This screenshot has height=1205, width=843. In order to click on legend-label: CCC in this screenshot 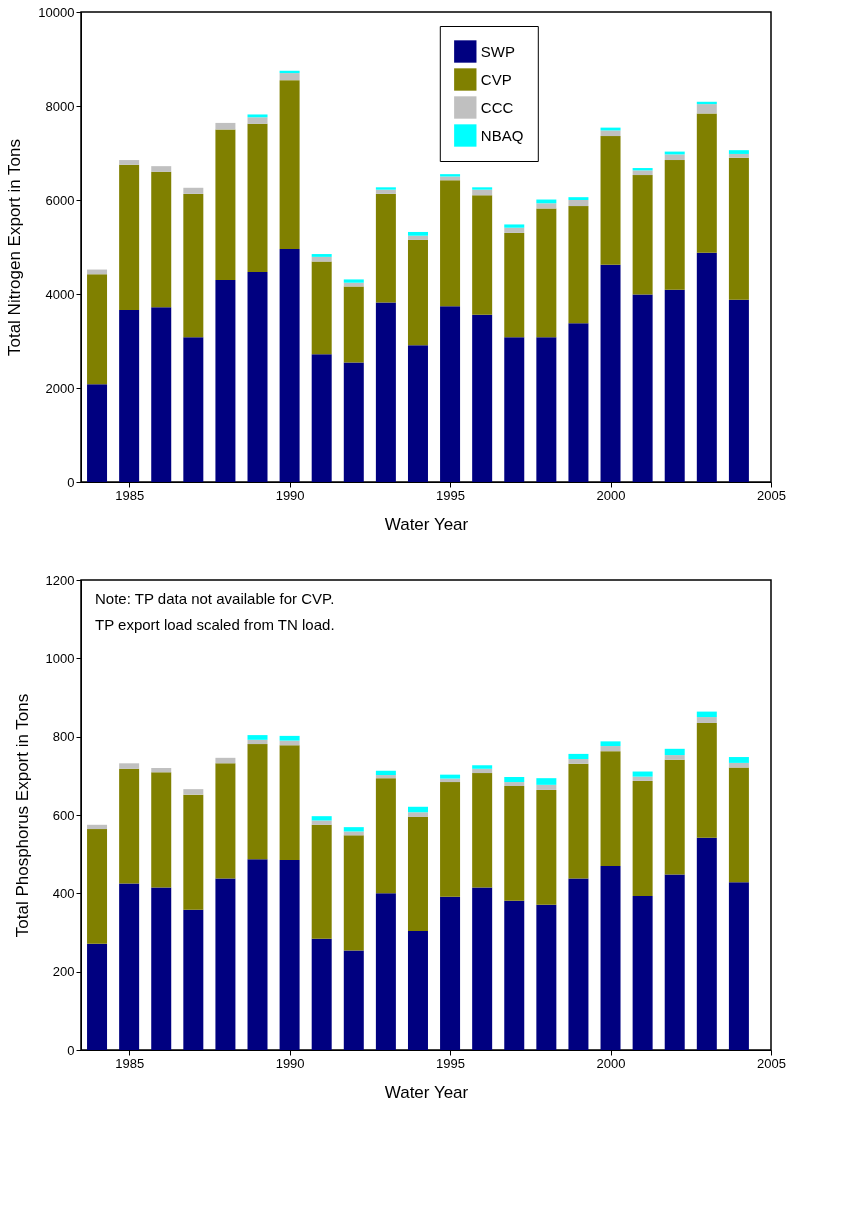, I will do `click(497, 107)`.